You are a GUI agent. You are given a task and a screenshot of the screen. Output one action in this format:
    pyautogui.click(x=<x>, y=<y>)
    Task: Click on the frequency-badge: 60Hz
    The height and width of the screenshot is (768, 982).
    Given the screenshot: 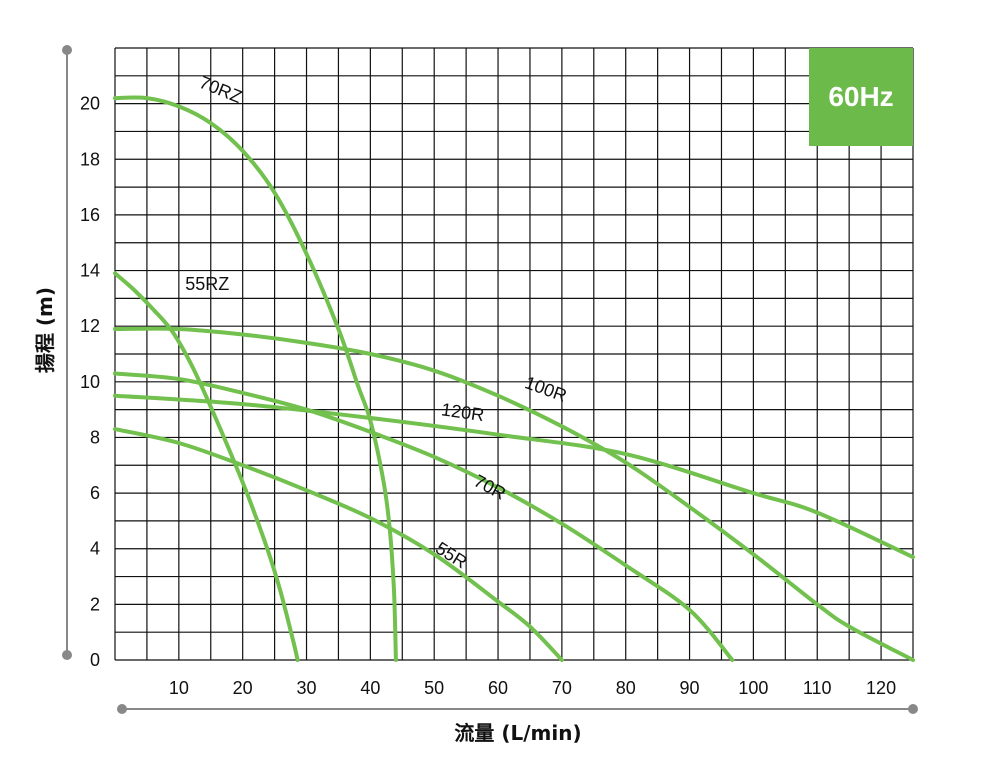 What is the action you would take?
    pyautogui.click(x=861, y=97)
    